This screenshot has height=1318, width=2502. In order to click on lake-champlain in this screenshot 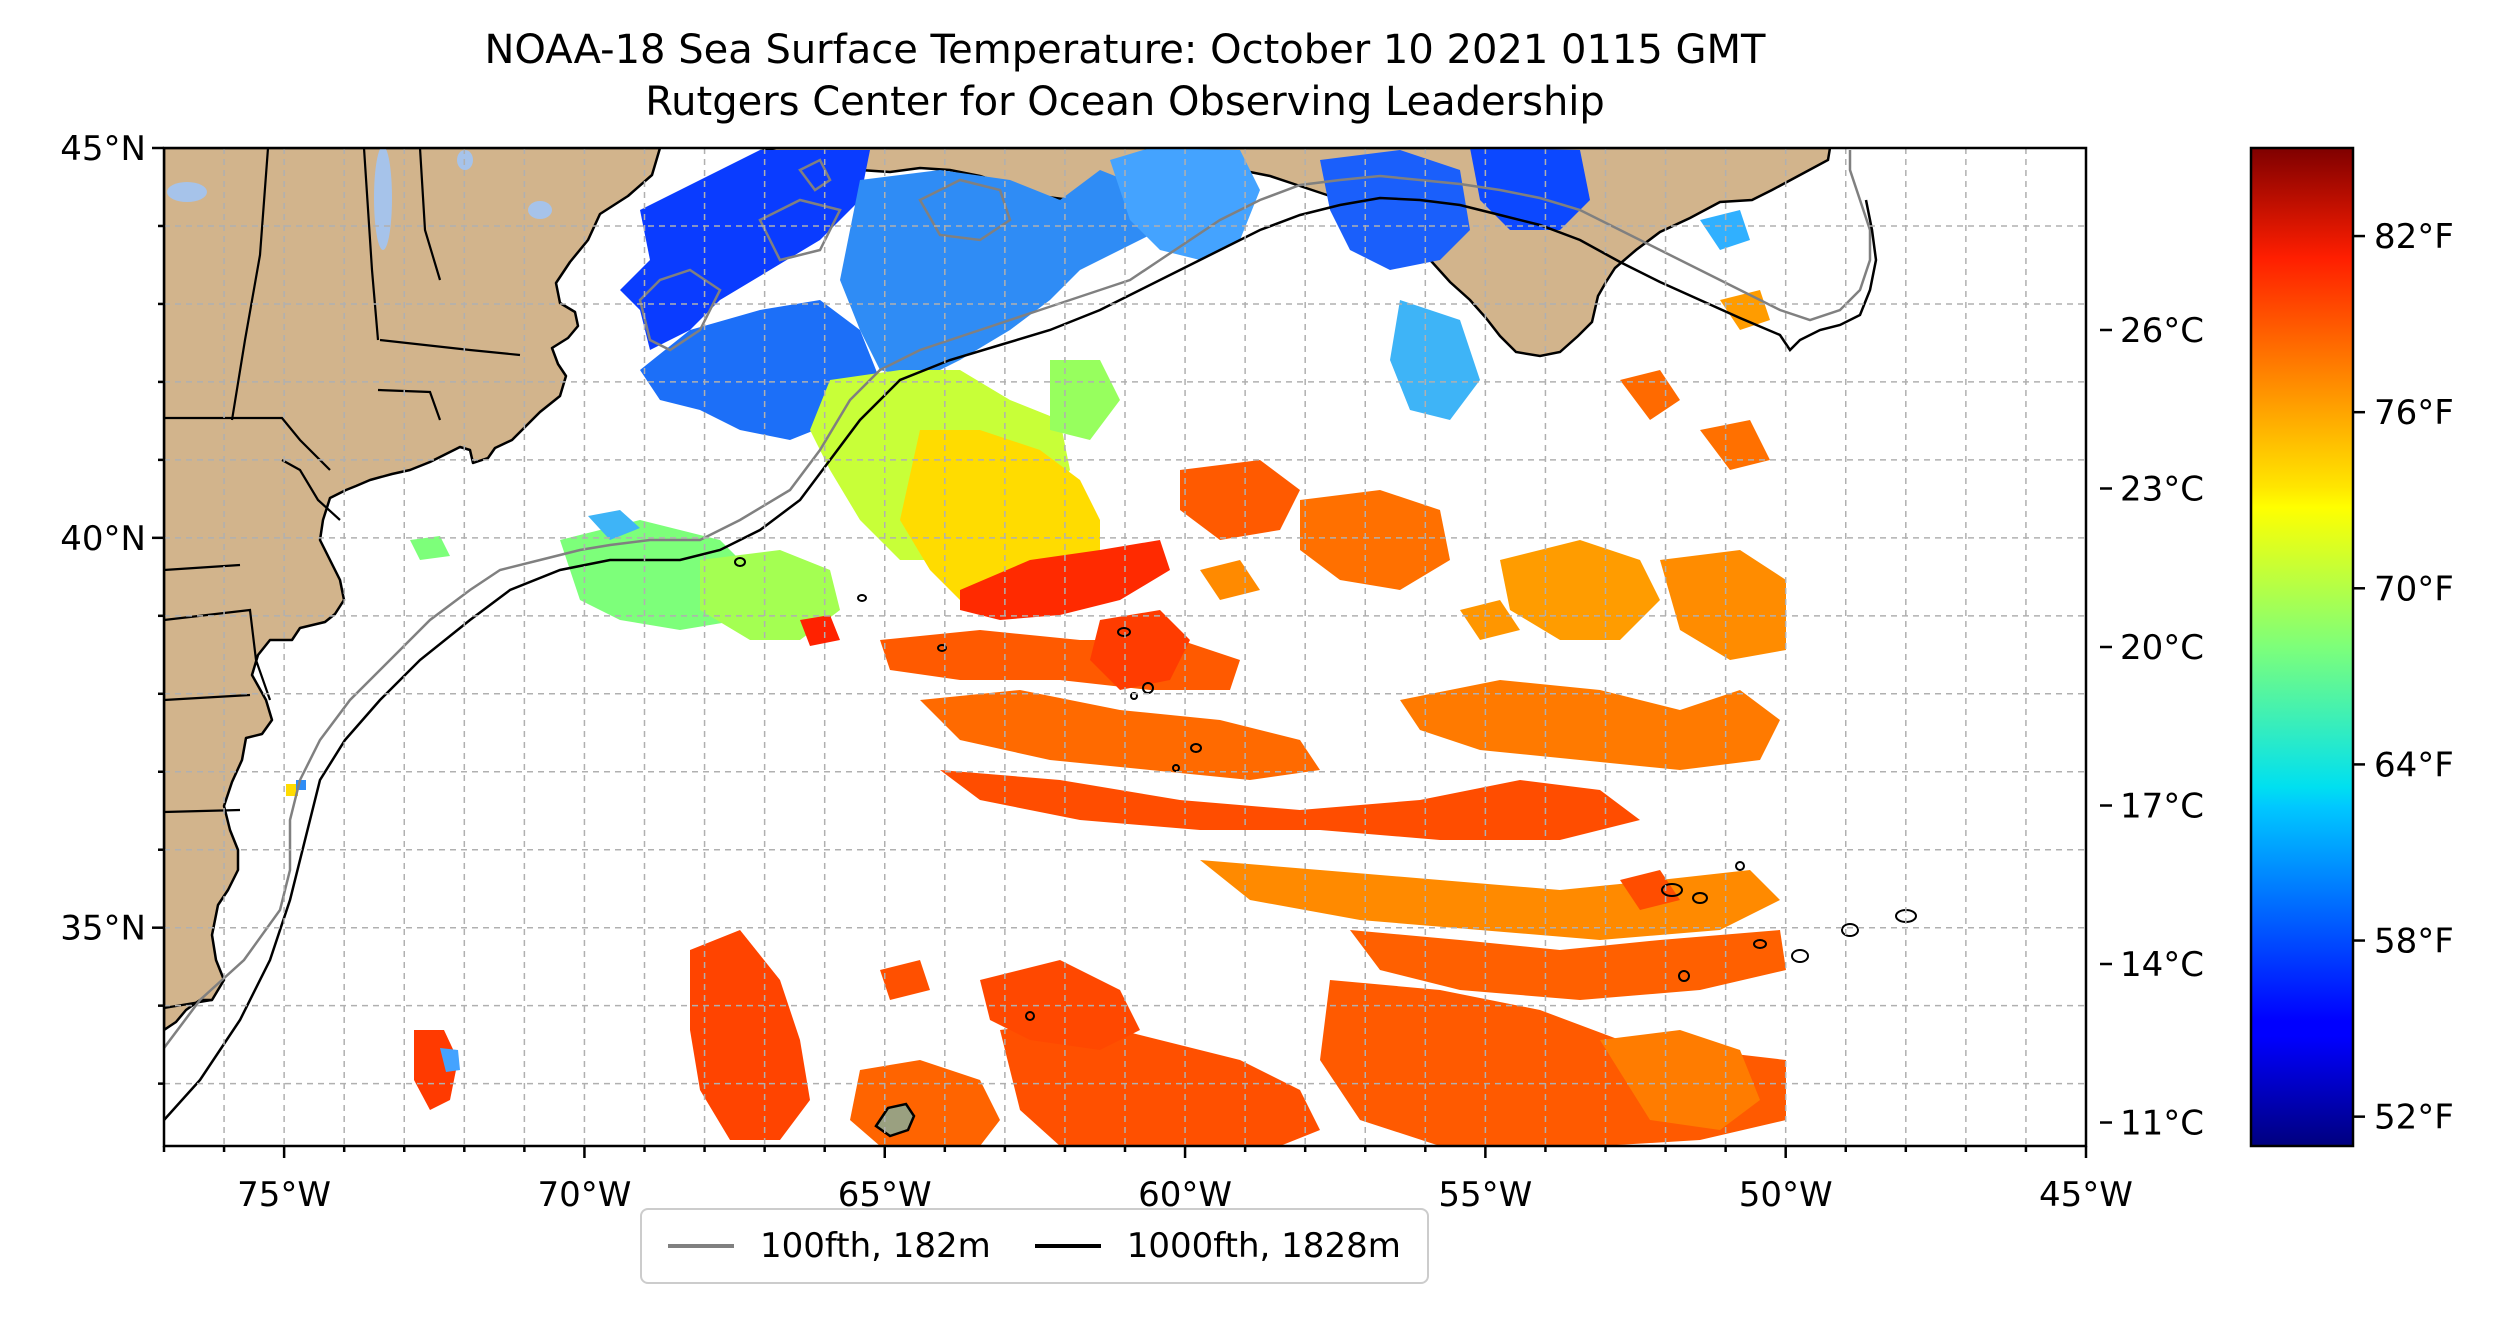, I will do `click(383, 199)`.